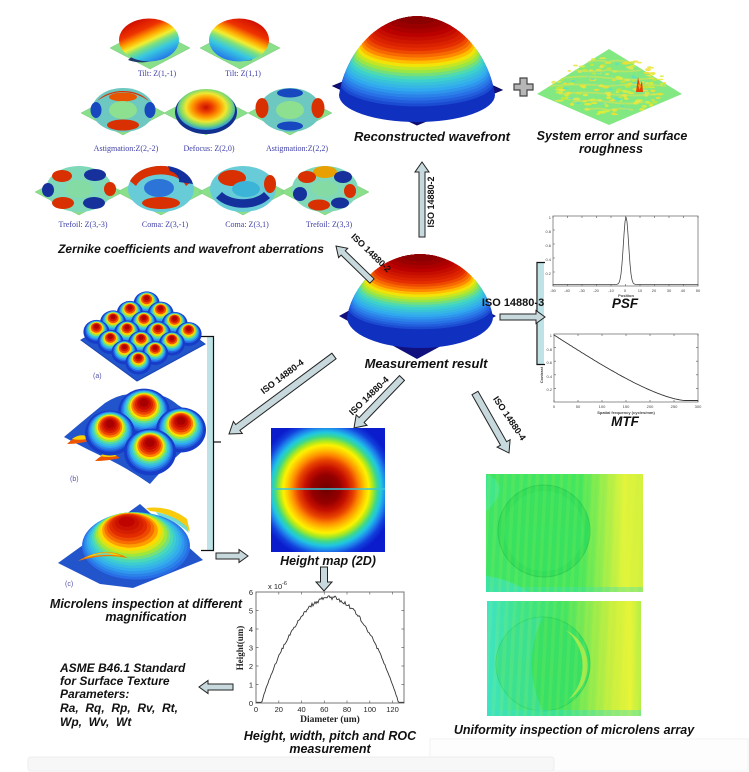  What do you see at coordinates (251, 629) in the screenshot?
I see `svg-text: 4` at bounding box center [251, 629].